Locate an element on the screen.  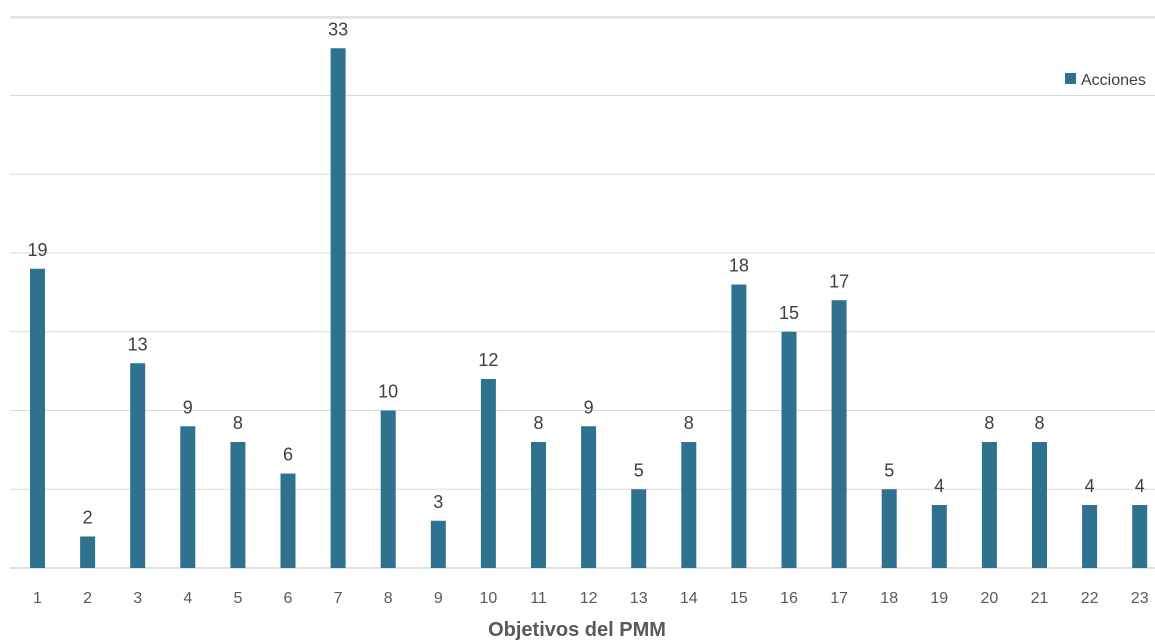
data-label: 18 is located at coordinates (739, 266).